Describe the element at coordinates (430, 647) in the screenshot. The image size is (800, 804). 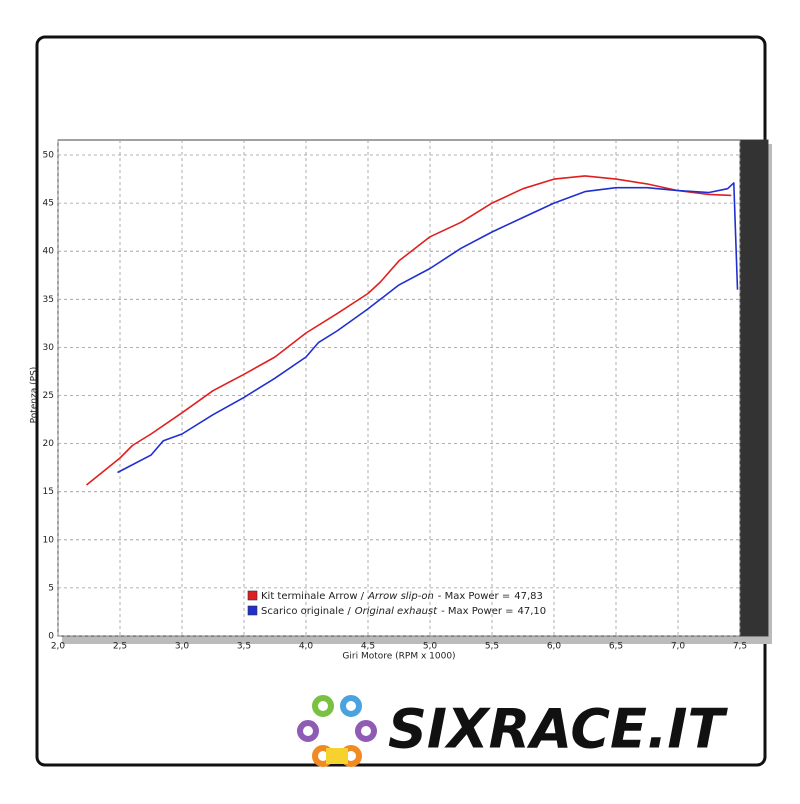
I see `x-tick-label: 5,0` at that location.